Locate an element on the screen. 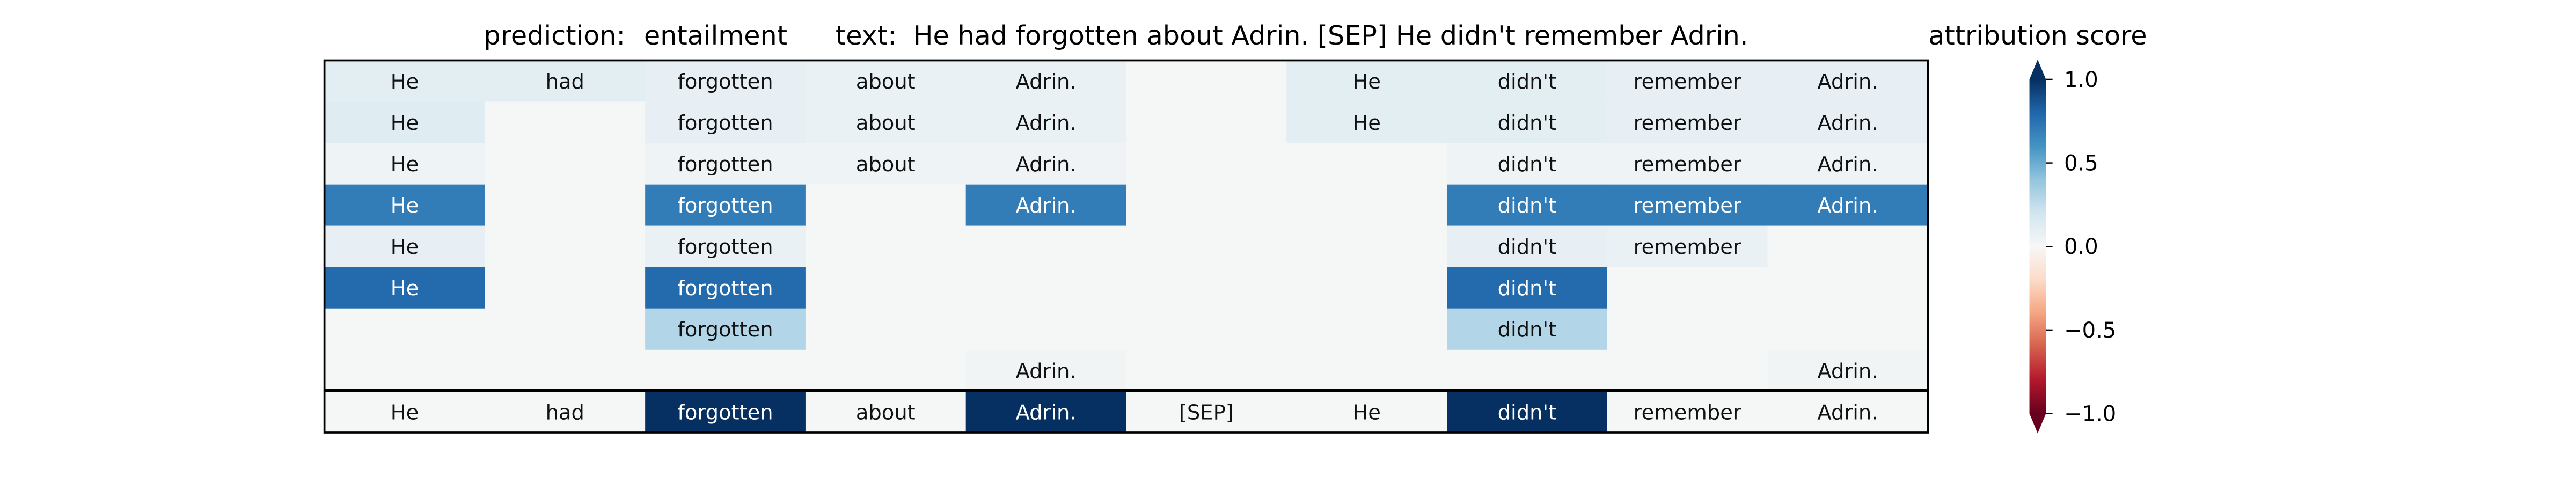  colorbar-ticks: 1.0 0.5 0.0 −0.5 −1.0 is located at coordinates (2081, 247).